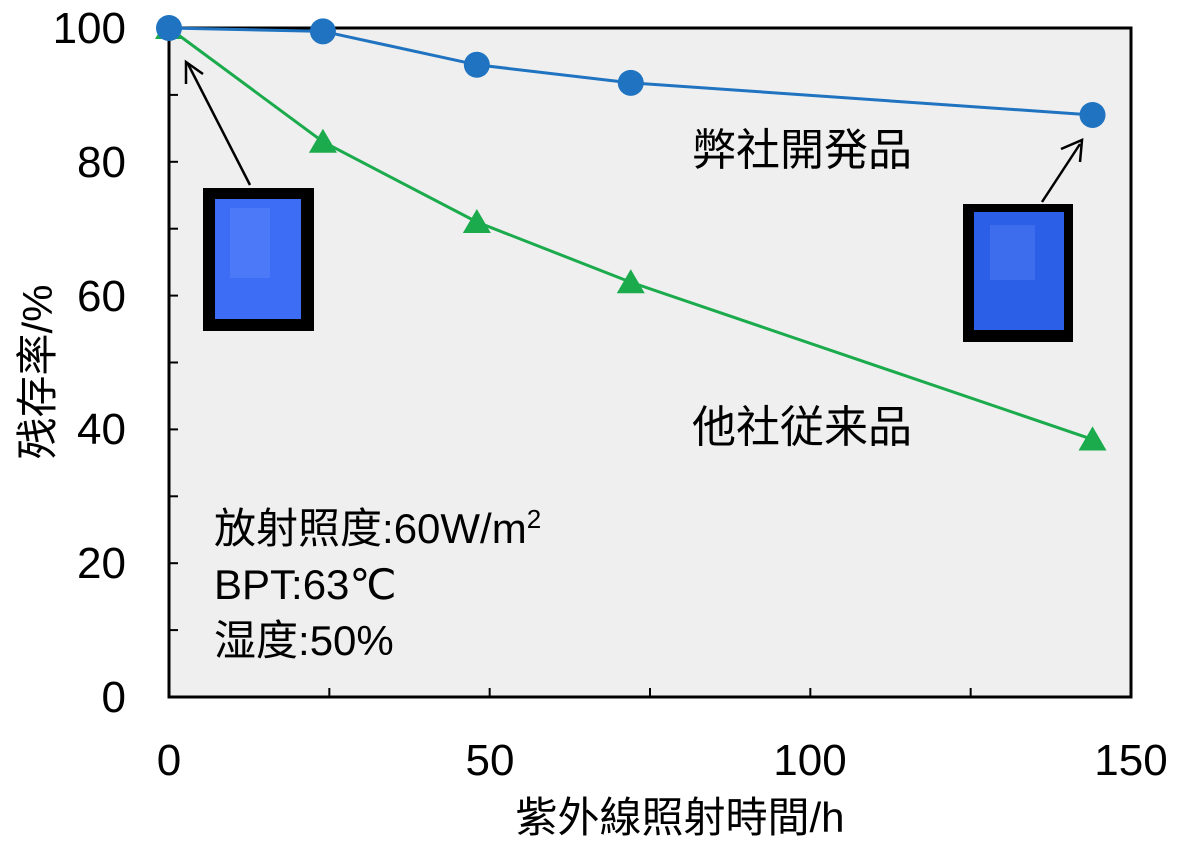 Image resolution: width=1186 pixels, height=847 pixels. I want to click on condition-humidity: 湿度:50%, so click(304, 640).